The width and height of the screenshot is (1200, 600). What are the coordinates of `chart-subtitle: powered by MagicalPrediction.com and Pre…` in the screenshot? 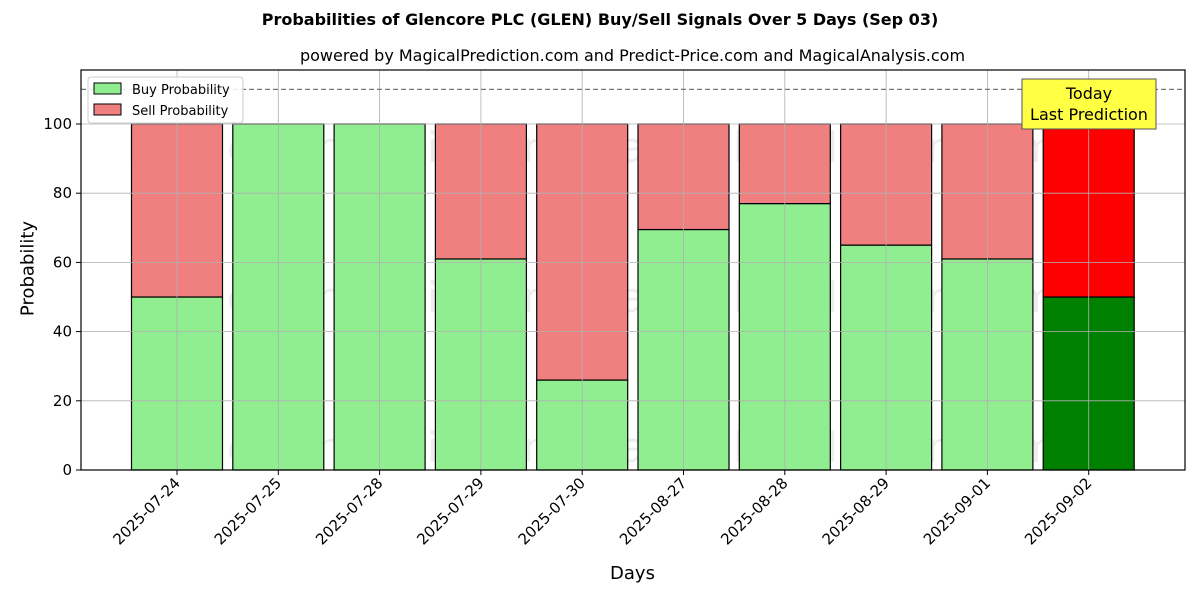 It's located at (632, 55).